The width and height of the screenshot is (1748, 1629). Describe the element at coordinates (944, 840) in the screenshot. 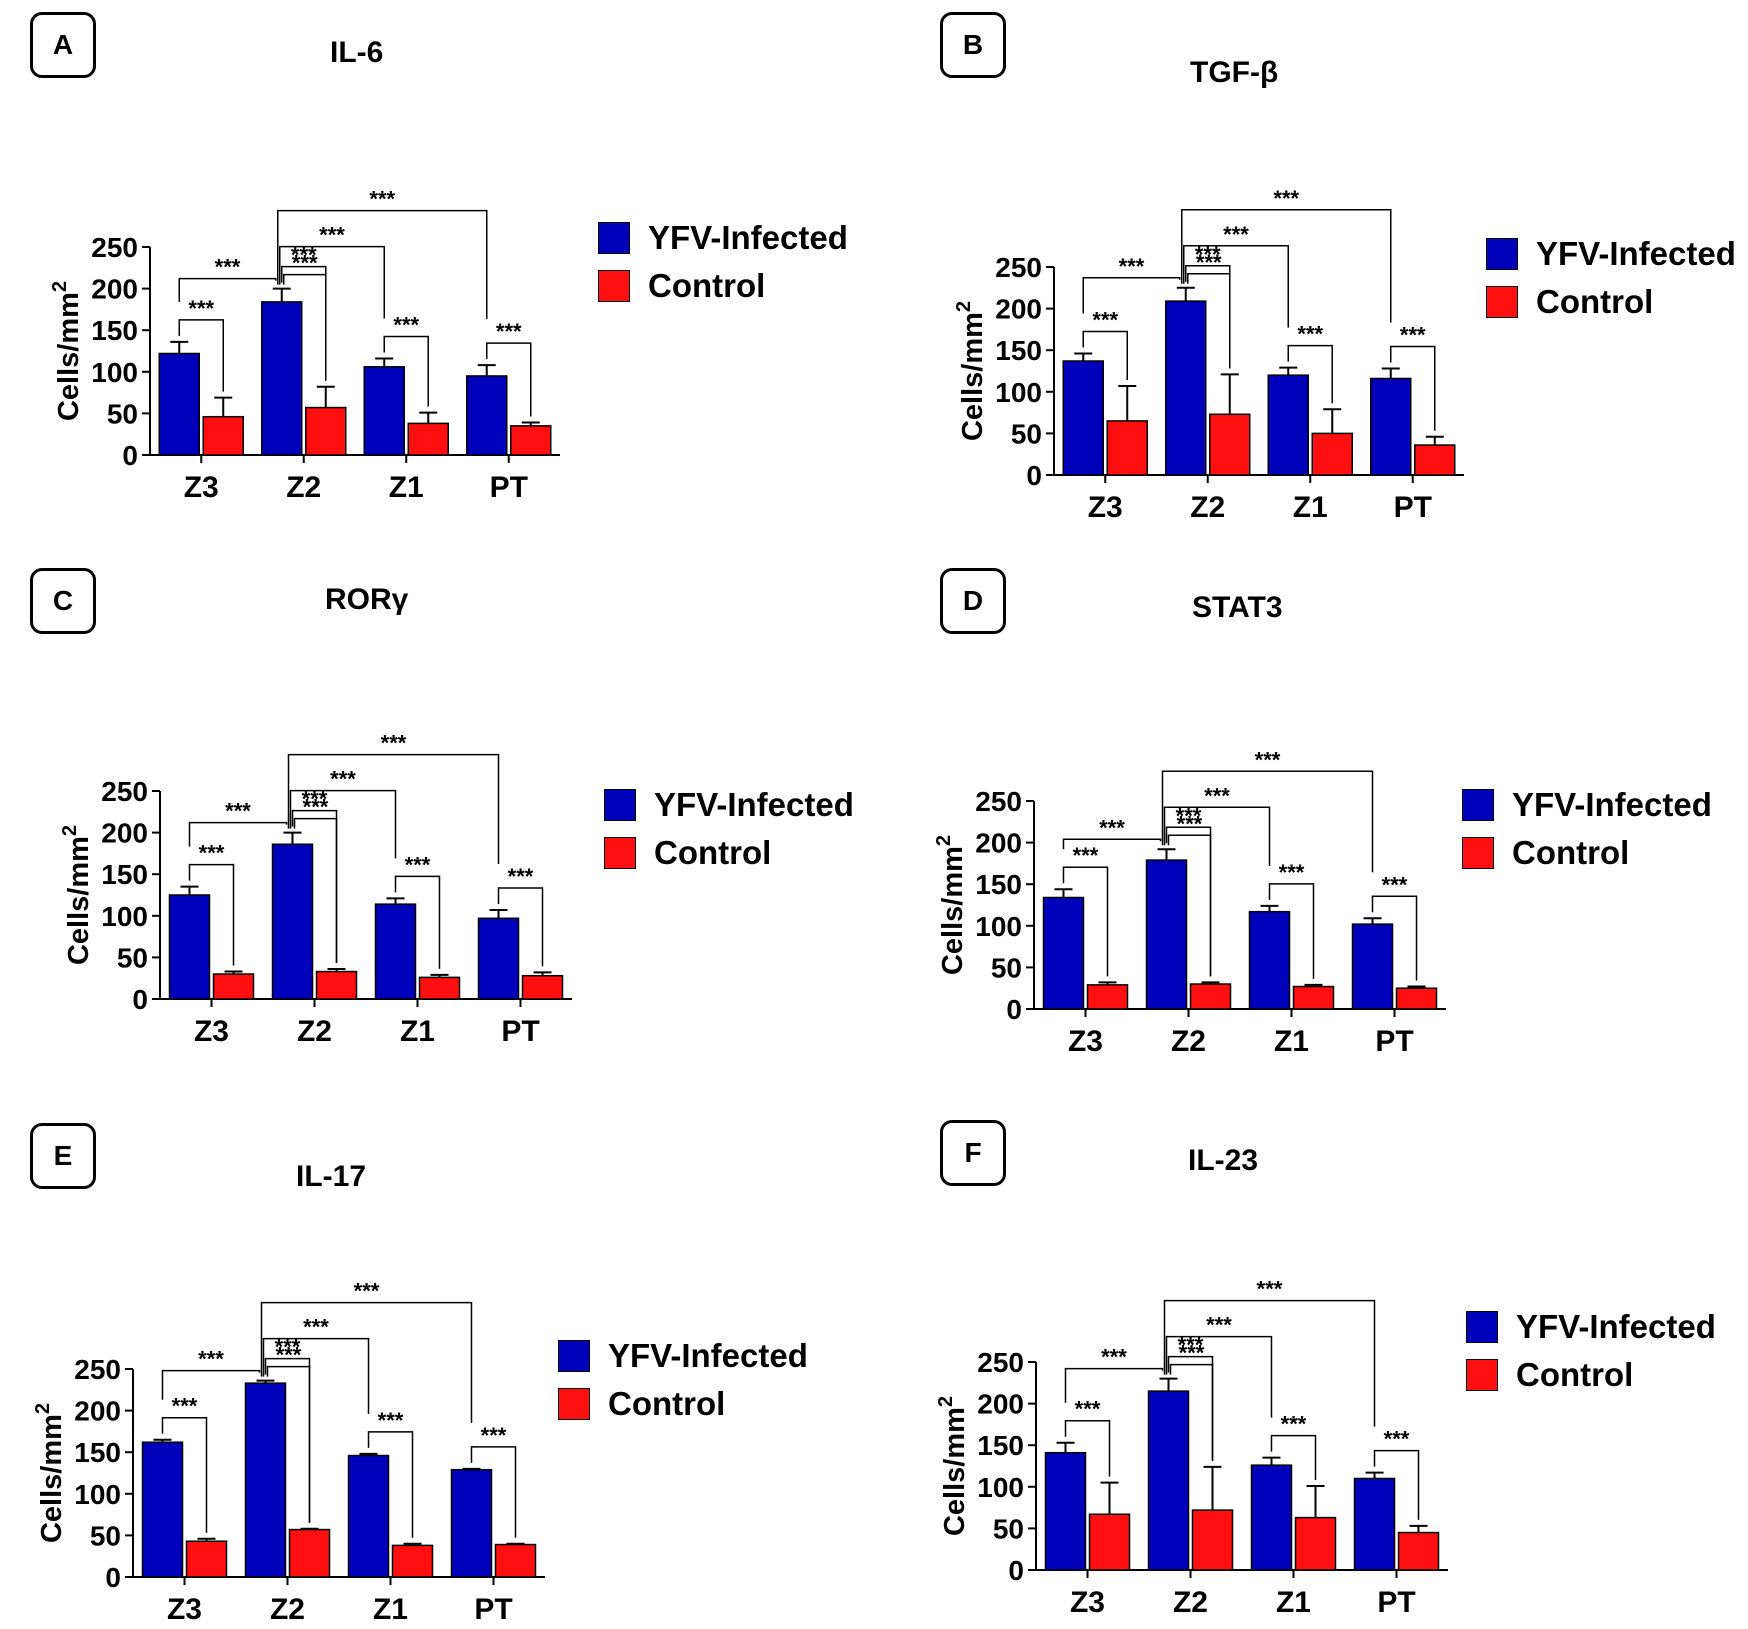

I see `y-axis-label-superscript: 2` at that location.